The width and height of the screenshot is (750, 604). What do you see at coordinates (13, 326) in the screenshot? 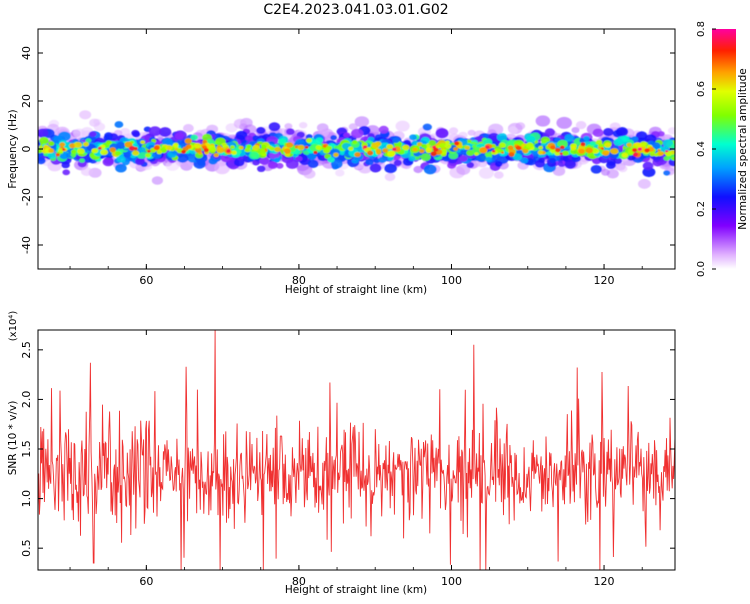
I see `snr-multiplier-label: (x10⁴)` at bounding box center [13, 326].